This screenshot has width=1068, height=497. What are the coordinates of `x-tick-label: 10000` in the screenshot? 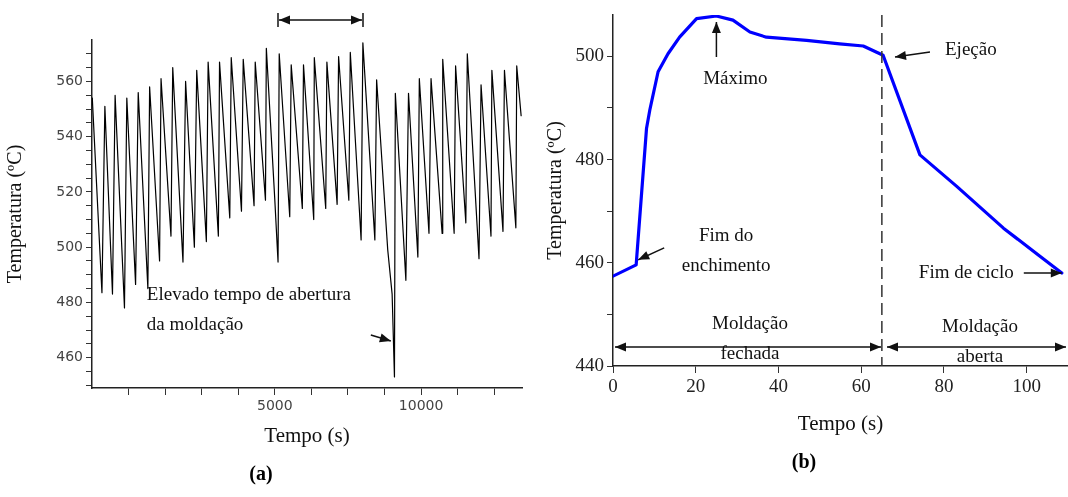 It's located at (421, 405).